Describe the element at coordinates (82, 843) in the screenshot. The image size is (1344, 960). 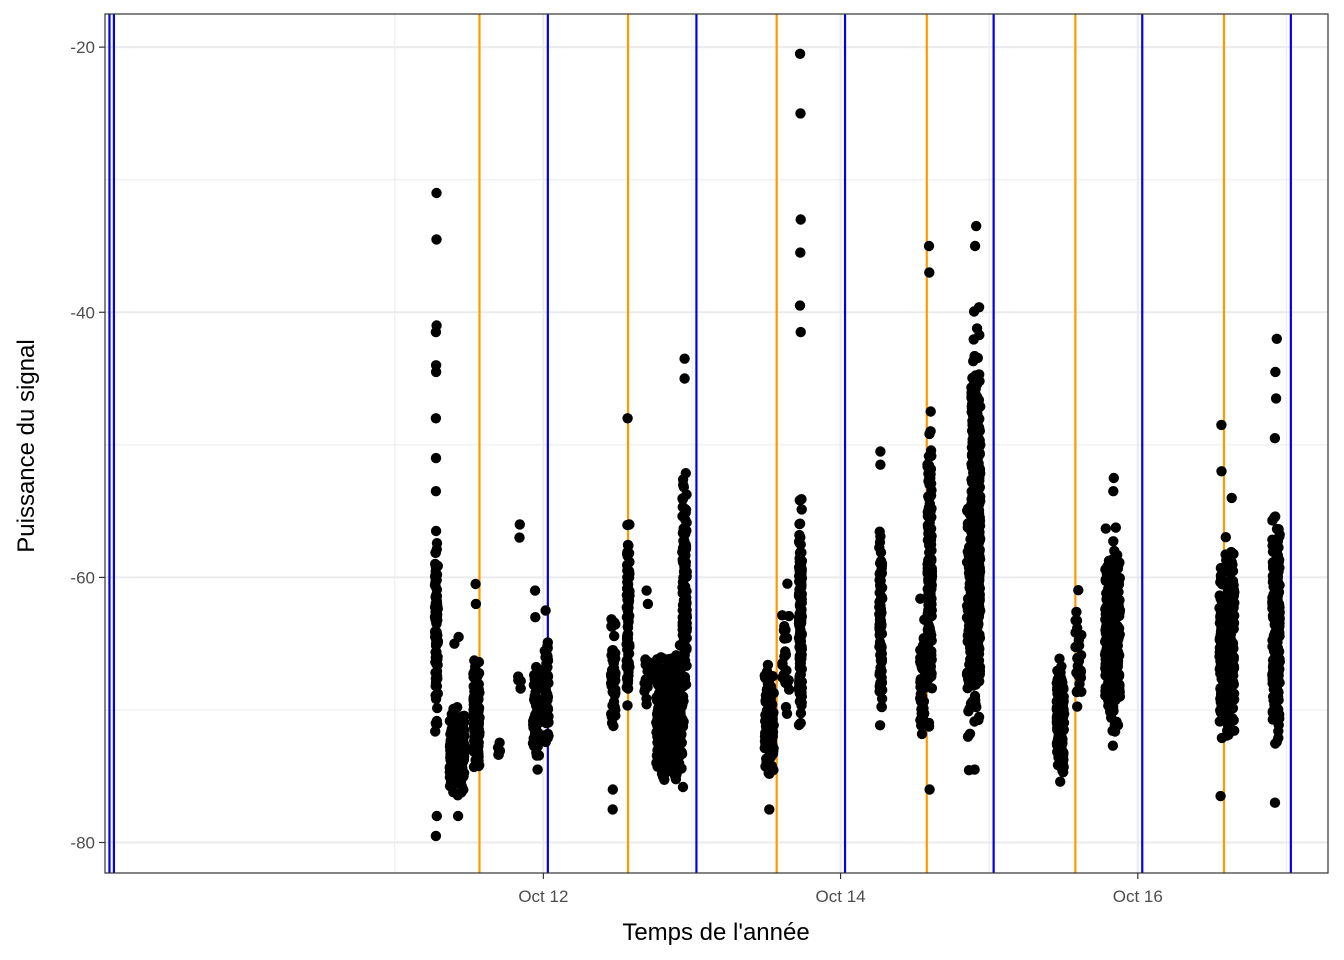
I see `y-tick-label: -80` at that location.